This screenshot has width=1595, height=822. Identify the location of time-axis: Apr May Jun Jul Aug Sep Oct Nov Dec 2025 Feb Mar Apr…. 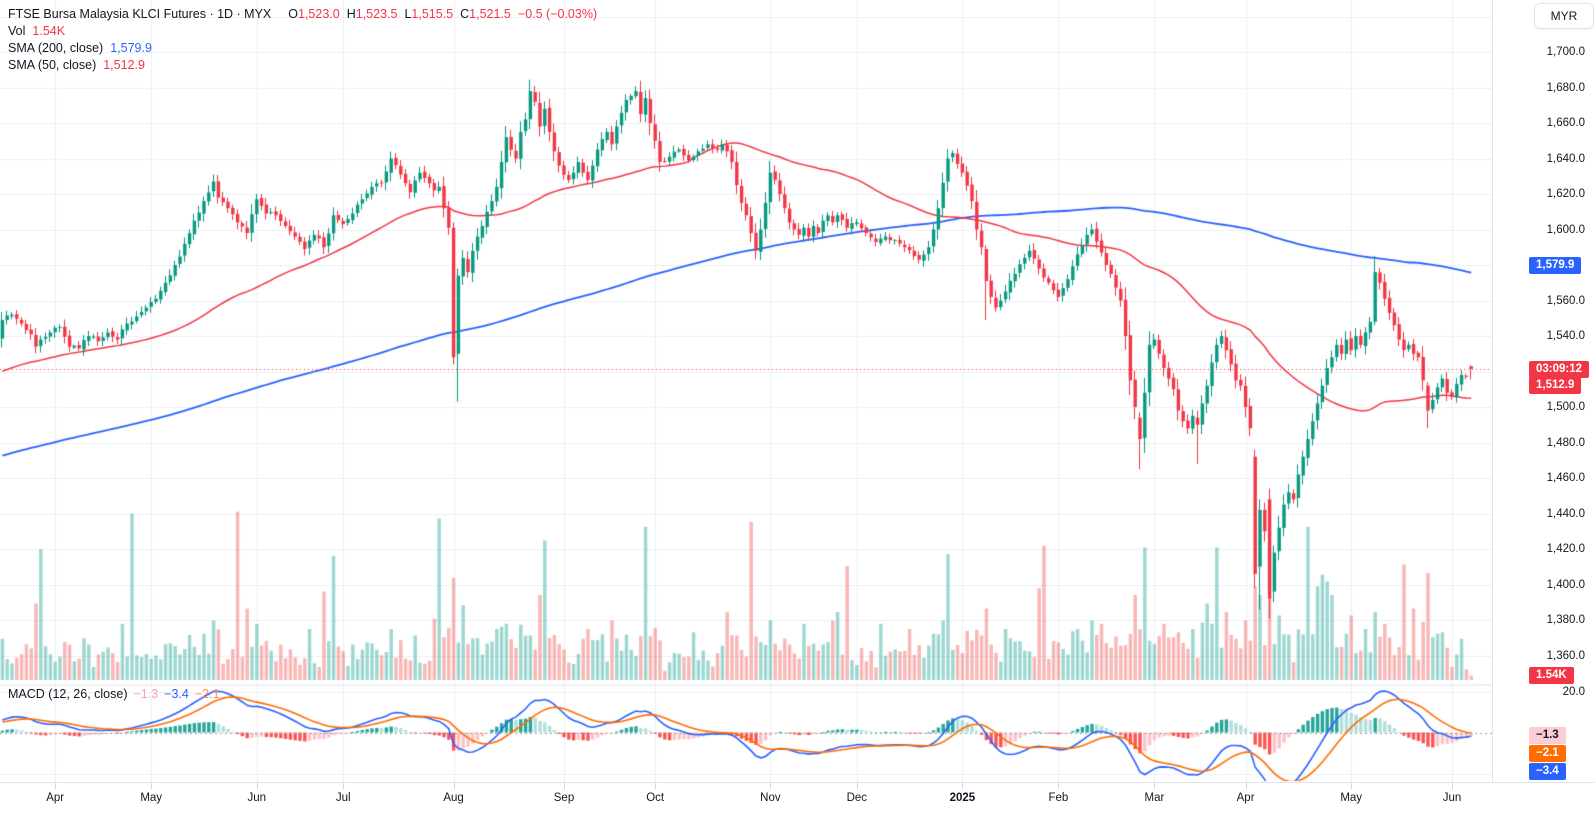
(797, 802).